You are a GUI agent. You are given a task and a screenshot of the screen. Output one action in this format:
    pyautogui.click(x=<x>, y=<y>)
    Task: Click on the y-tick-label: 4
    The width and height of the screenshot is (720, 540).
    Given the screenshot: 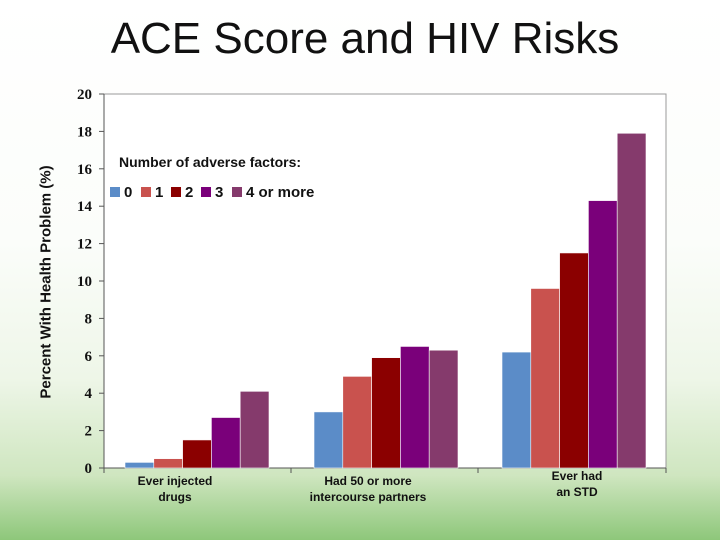 What is the action you would take?
    pyautogui.click(x=89, y=394)
    